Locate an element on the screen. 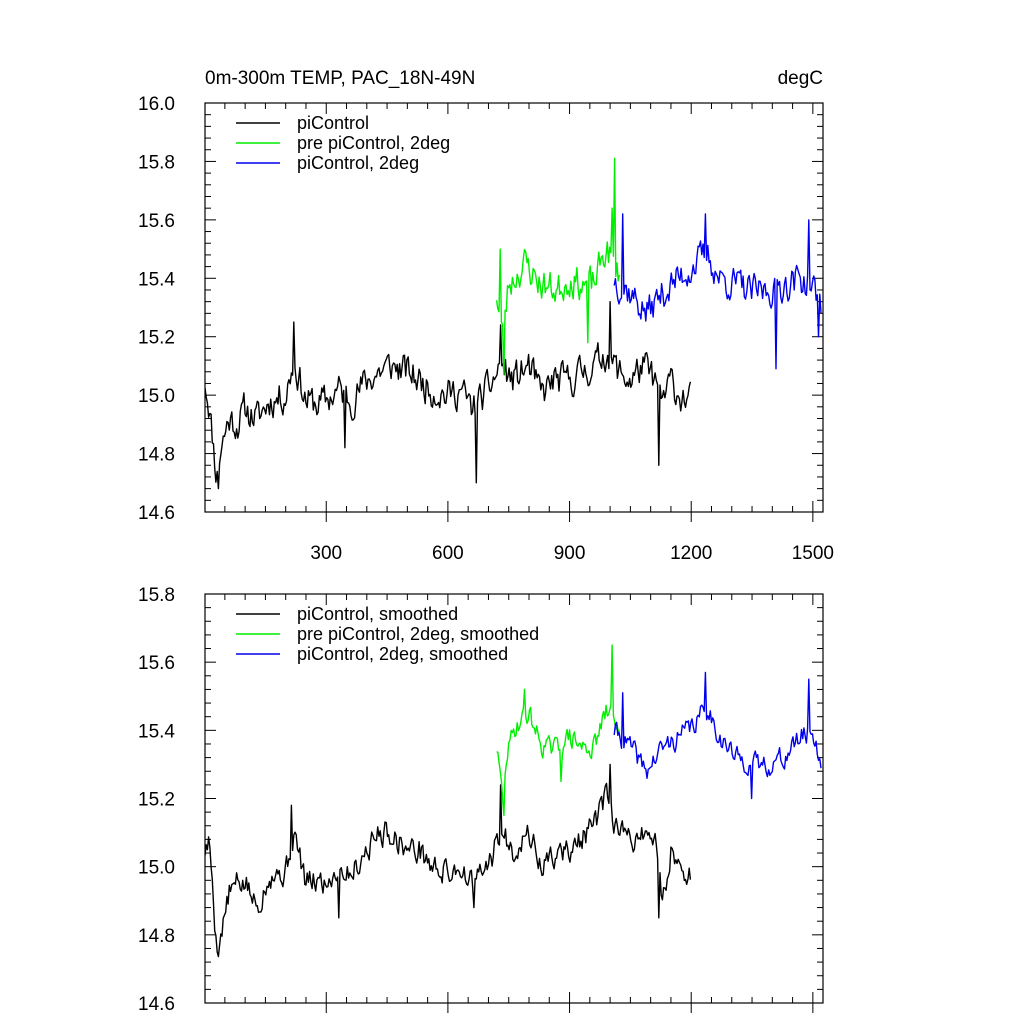  legend-label-picontrol: piControl, smoothed is located at coordinates (377, 614).